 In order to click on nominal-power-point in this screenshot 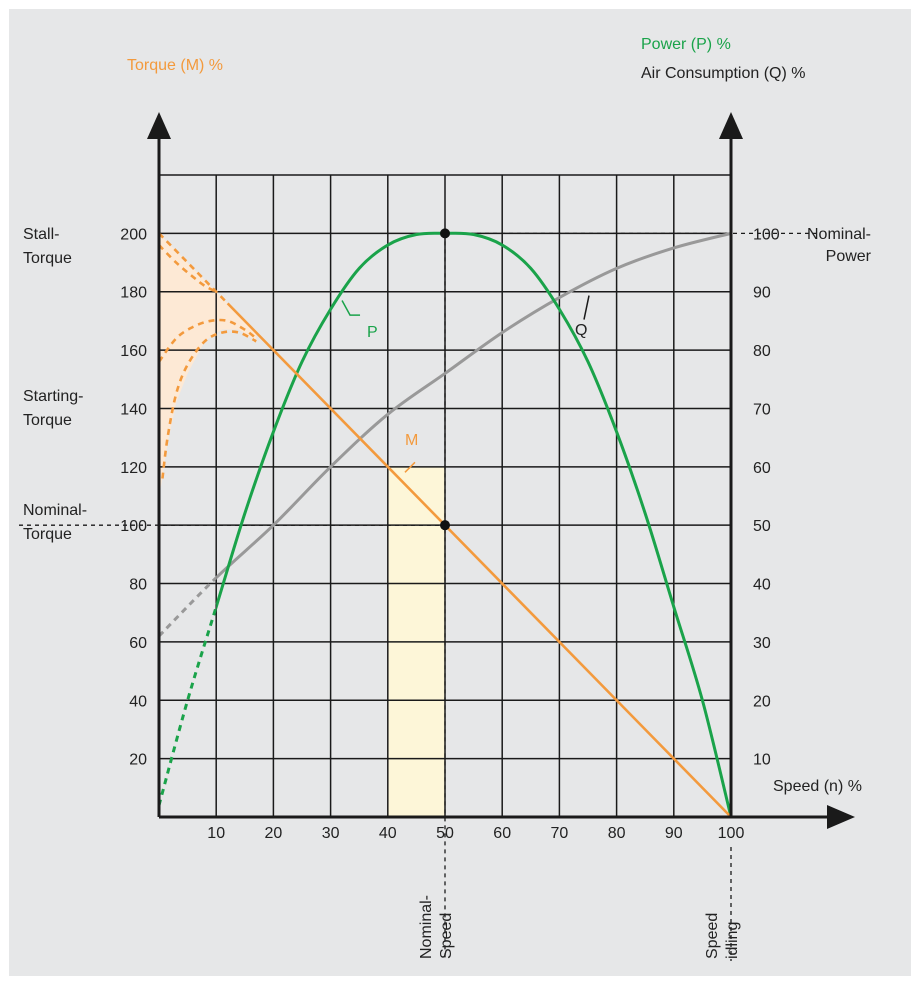, I will do `click(445, 233)`.